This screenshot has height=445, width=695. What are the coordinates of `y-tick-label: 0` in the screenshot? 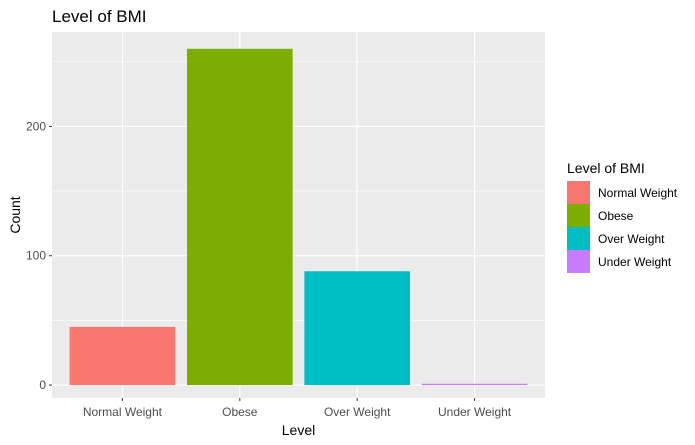 It's located at (42, 385).